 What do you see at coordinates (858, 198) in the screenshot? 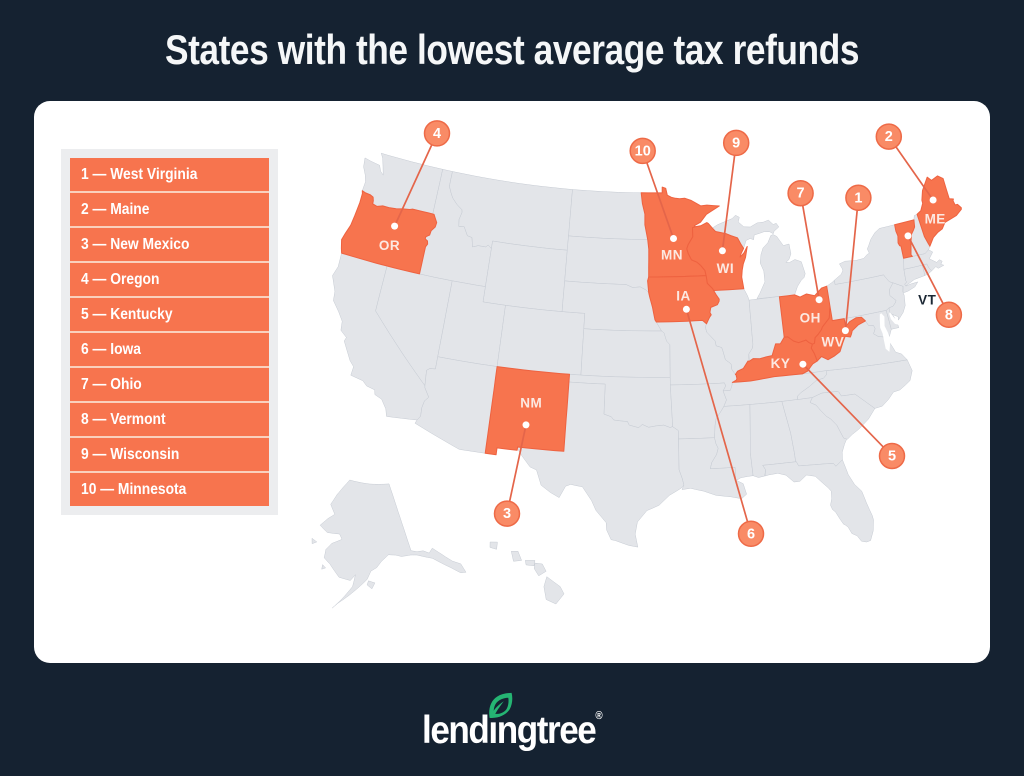
I see `svg-text: 1` at bounding box center [858, 198].